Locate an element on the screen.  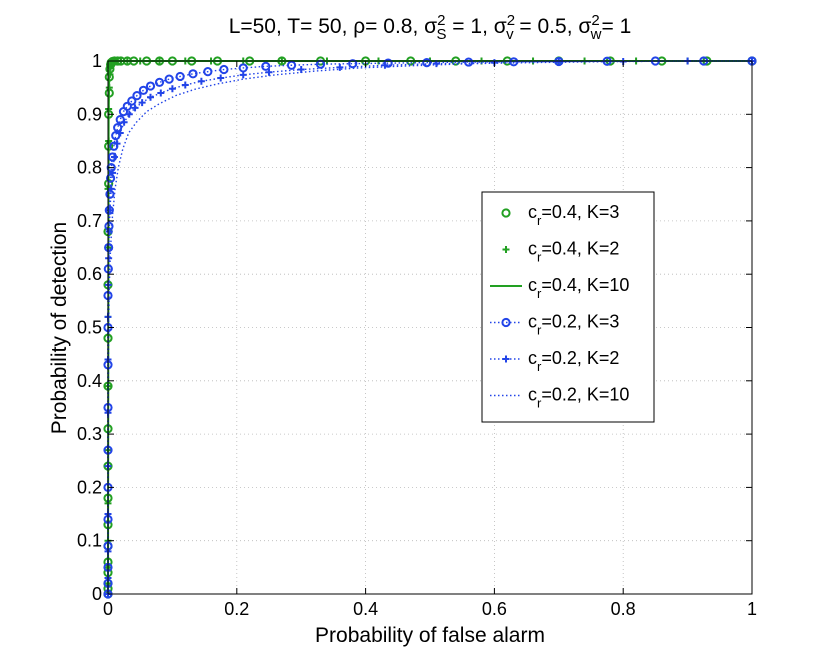
x-axis-label: Probability of false alarm is located at coordinates (430, 635).